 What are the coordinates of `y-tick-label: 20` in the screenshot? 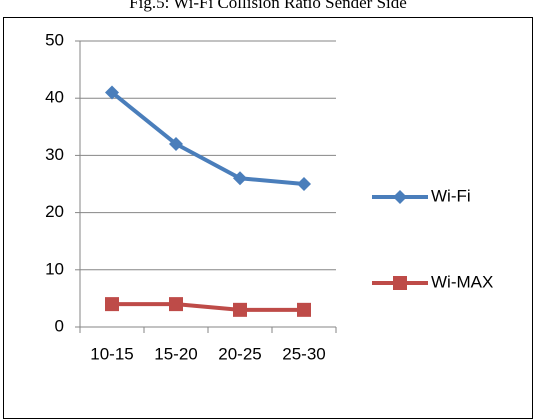 It's located at (54, 211).